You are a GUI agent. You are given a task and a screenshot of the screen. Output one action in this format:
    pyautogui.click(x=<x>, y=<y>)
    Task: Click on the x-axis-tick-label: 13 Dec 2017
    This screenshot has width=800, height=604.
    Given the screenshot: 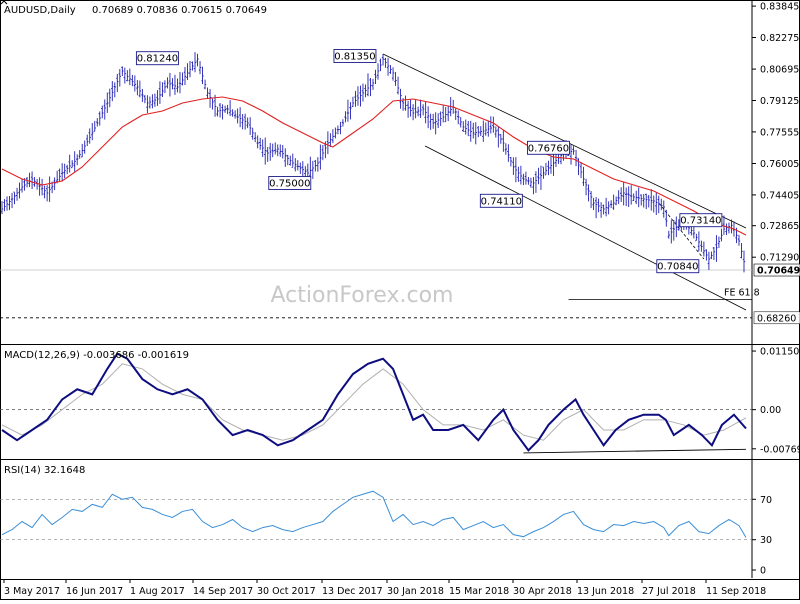 What is the action you would take?
    pyautogui.click(x=352, y=591)
    